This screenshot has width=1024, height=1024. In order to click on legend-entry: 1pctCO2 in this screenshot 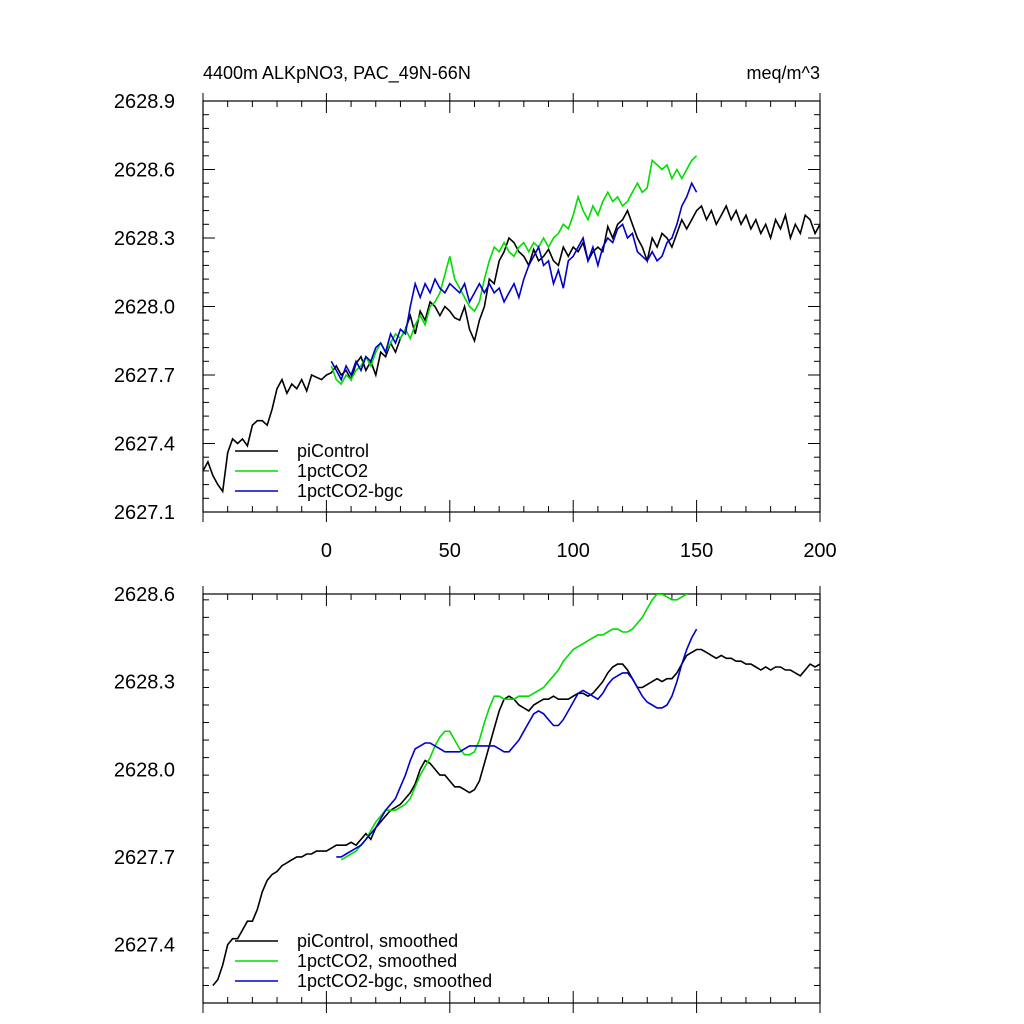, I will do `click(332, 471)`.